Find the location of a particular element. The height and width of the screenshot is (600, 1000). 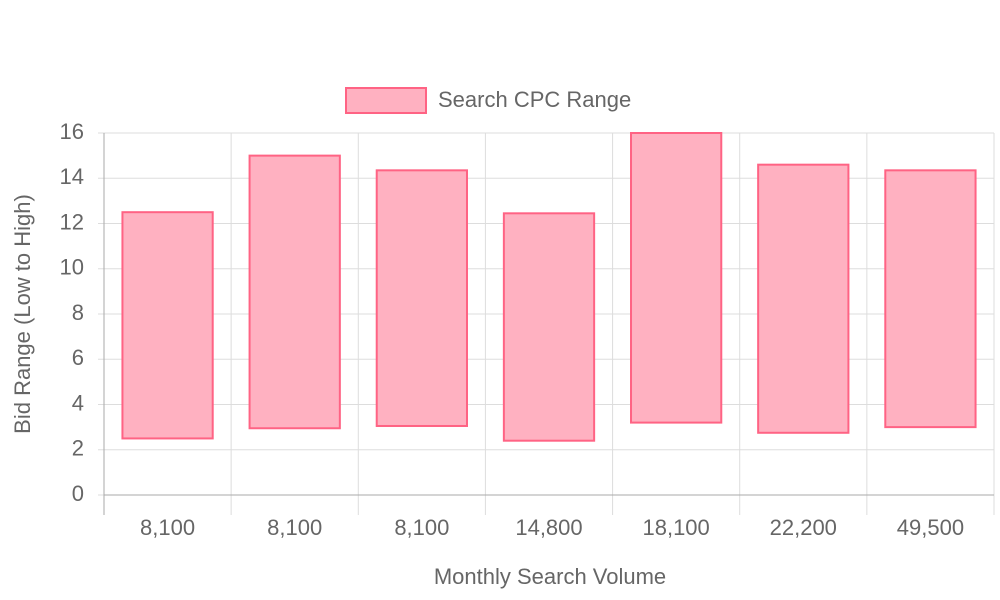

x-tick-label: 14,800 is located at coordinates (548, 527).